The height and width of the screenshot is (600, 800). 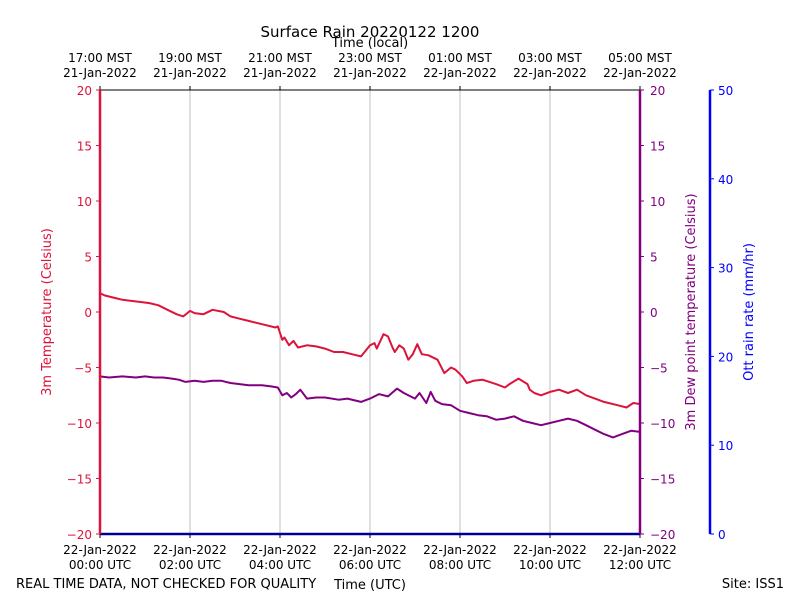 What do you see at coordinates (460, 58) in the screenshot?
I see `x-tick-label-local-time: 01:00 MST` at bounding box center [460, 58].